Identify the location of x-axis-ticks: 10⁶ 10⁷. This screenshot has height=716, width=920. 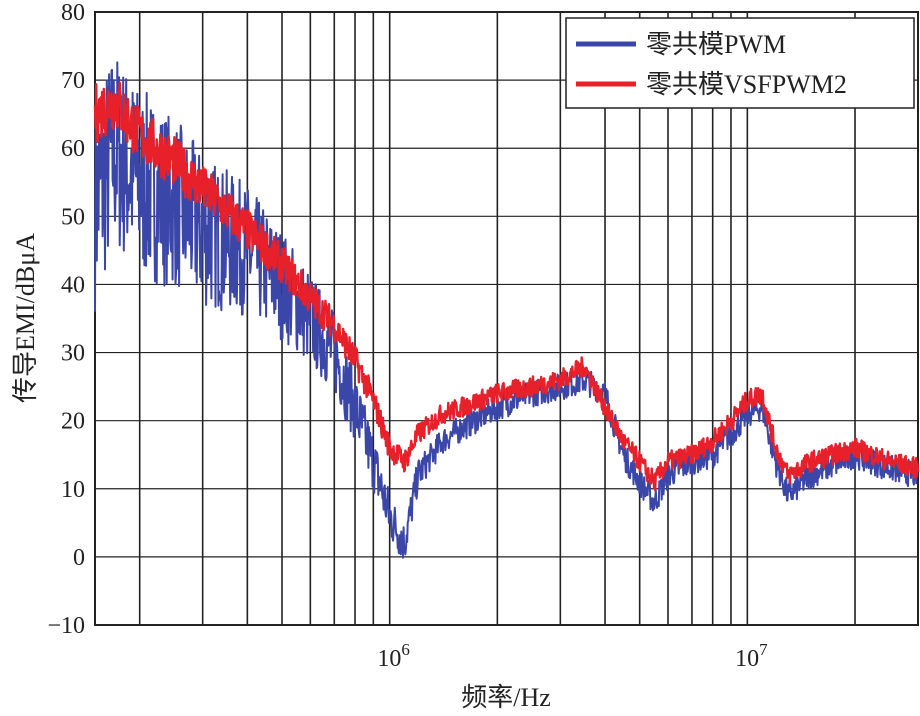
(572, 656).